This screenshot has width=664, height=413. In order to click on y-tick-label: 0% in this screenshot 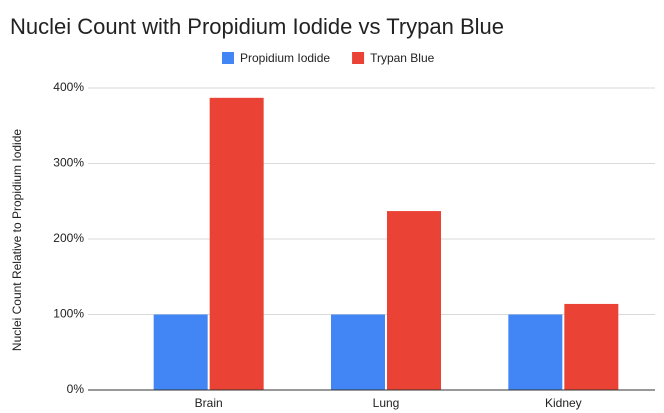, I will do `click(76, 389)`.